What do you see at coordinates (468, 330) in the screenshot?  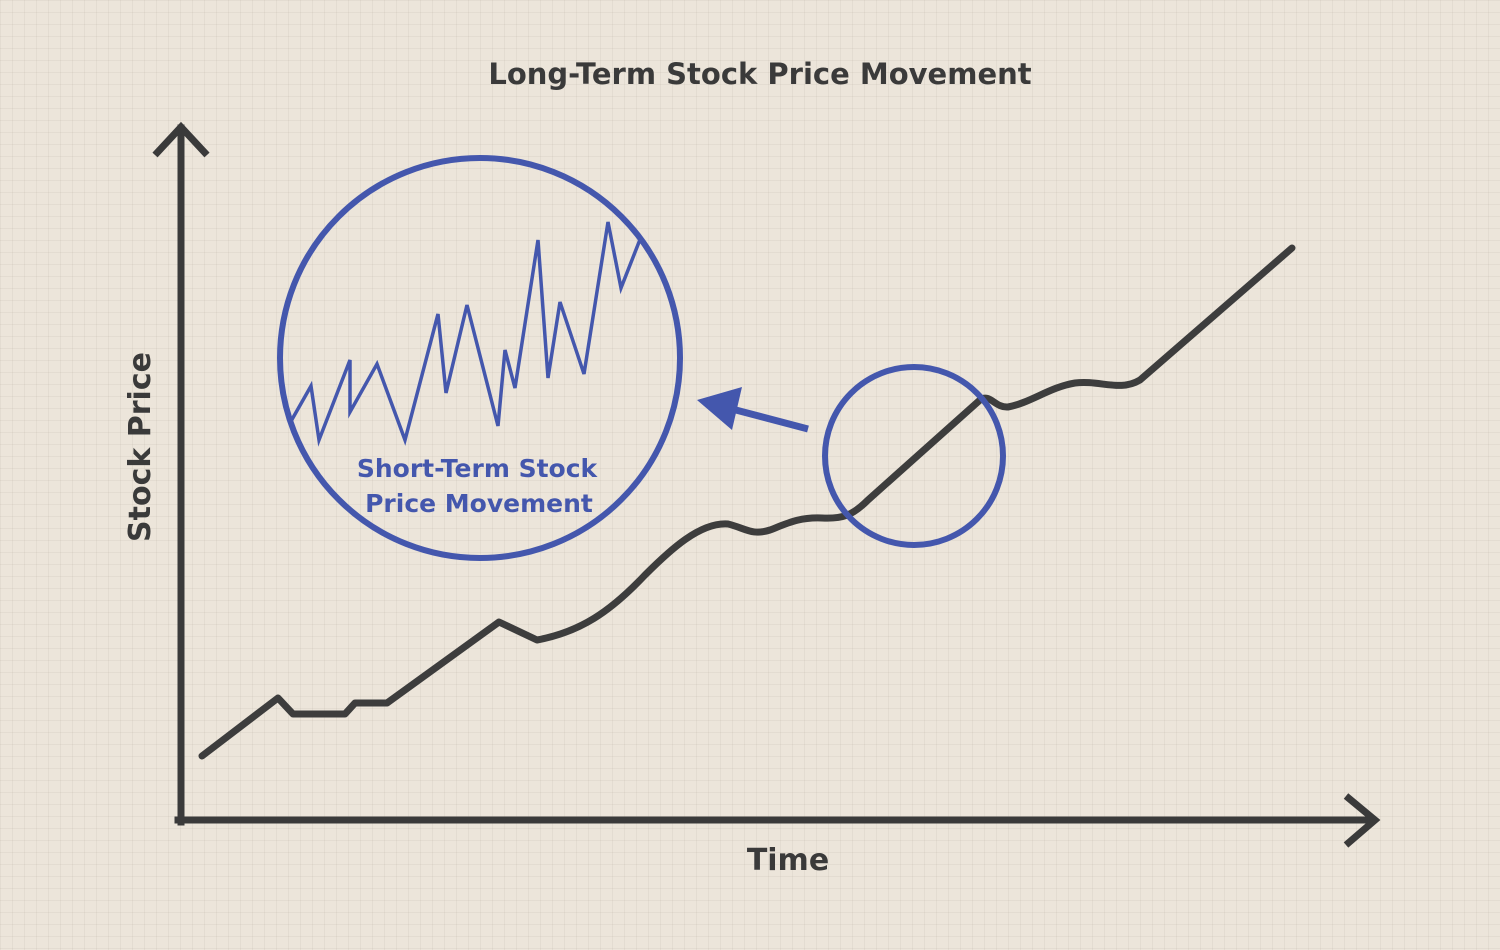 I see `short-term-price-line` at bounding box center [468, 330].